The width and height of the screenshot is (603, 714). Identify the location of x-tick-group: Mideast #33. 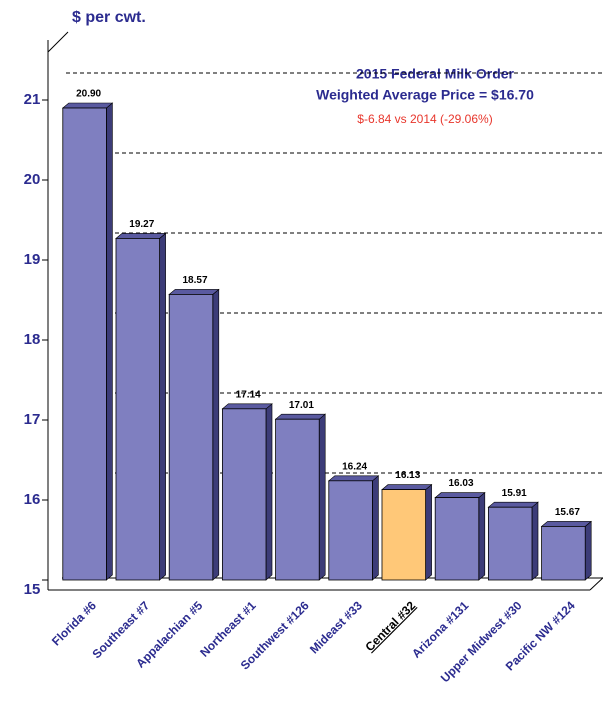
(336, 627).